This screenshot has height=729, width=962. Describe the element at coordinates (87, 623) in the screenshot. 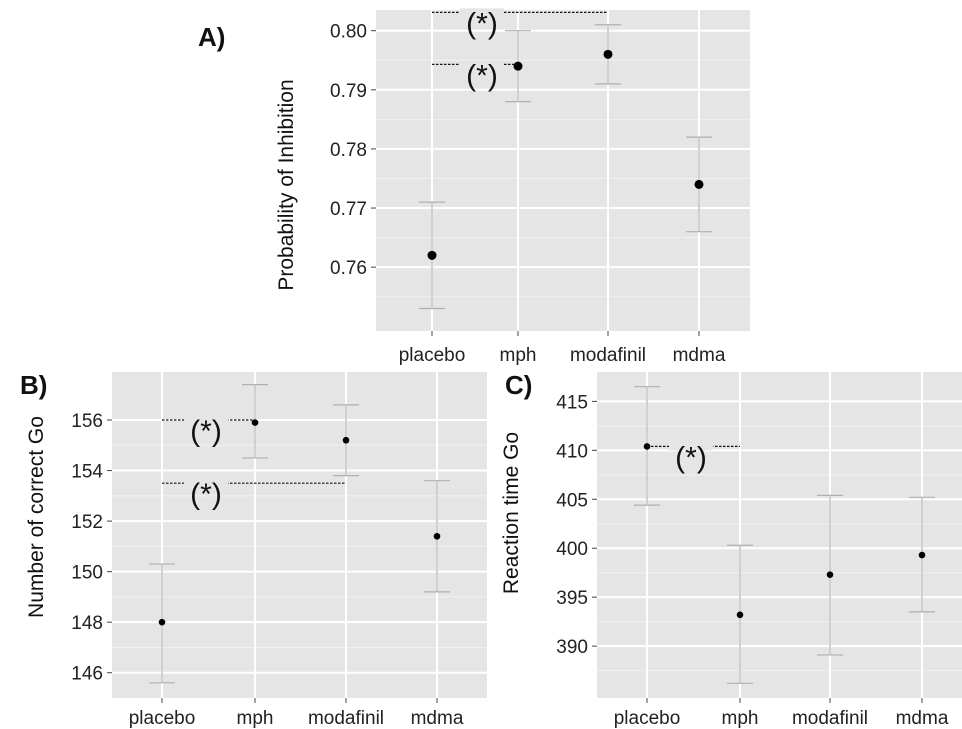

I see `y-tick-label: 148` at that location.